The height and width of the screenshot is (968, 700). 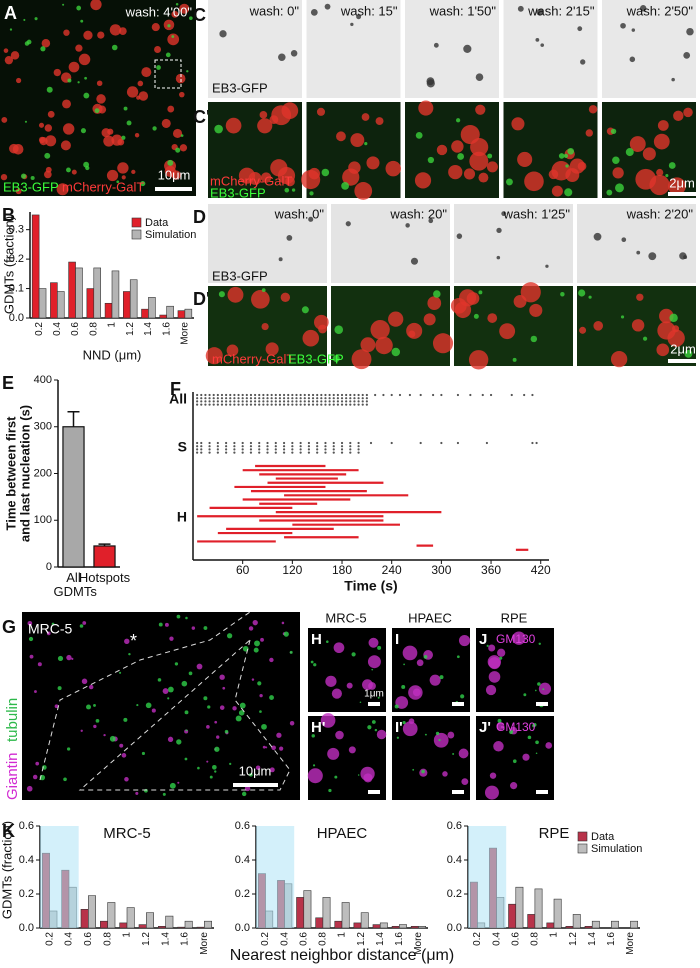 What do you see at coordinates (660, 213) in the screenshot?
I see `timestamp: wash: 2'20"` at bounding box center [660, 213].